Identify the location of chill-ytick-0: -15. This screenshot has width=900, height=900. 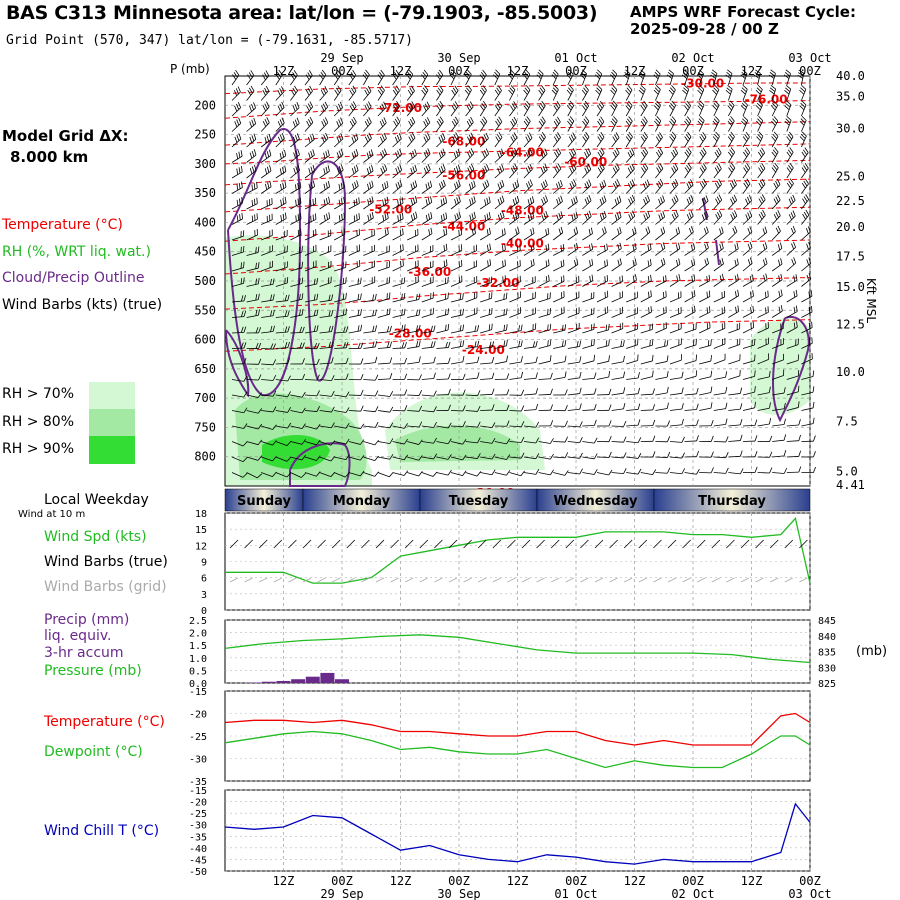
(198, 791).